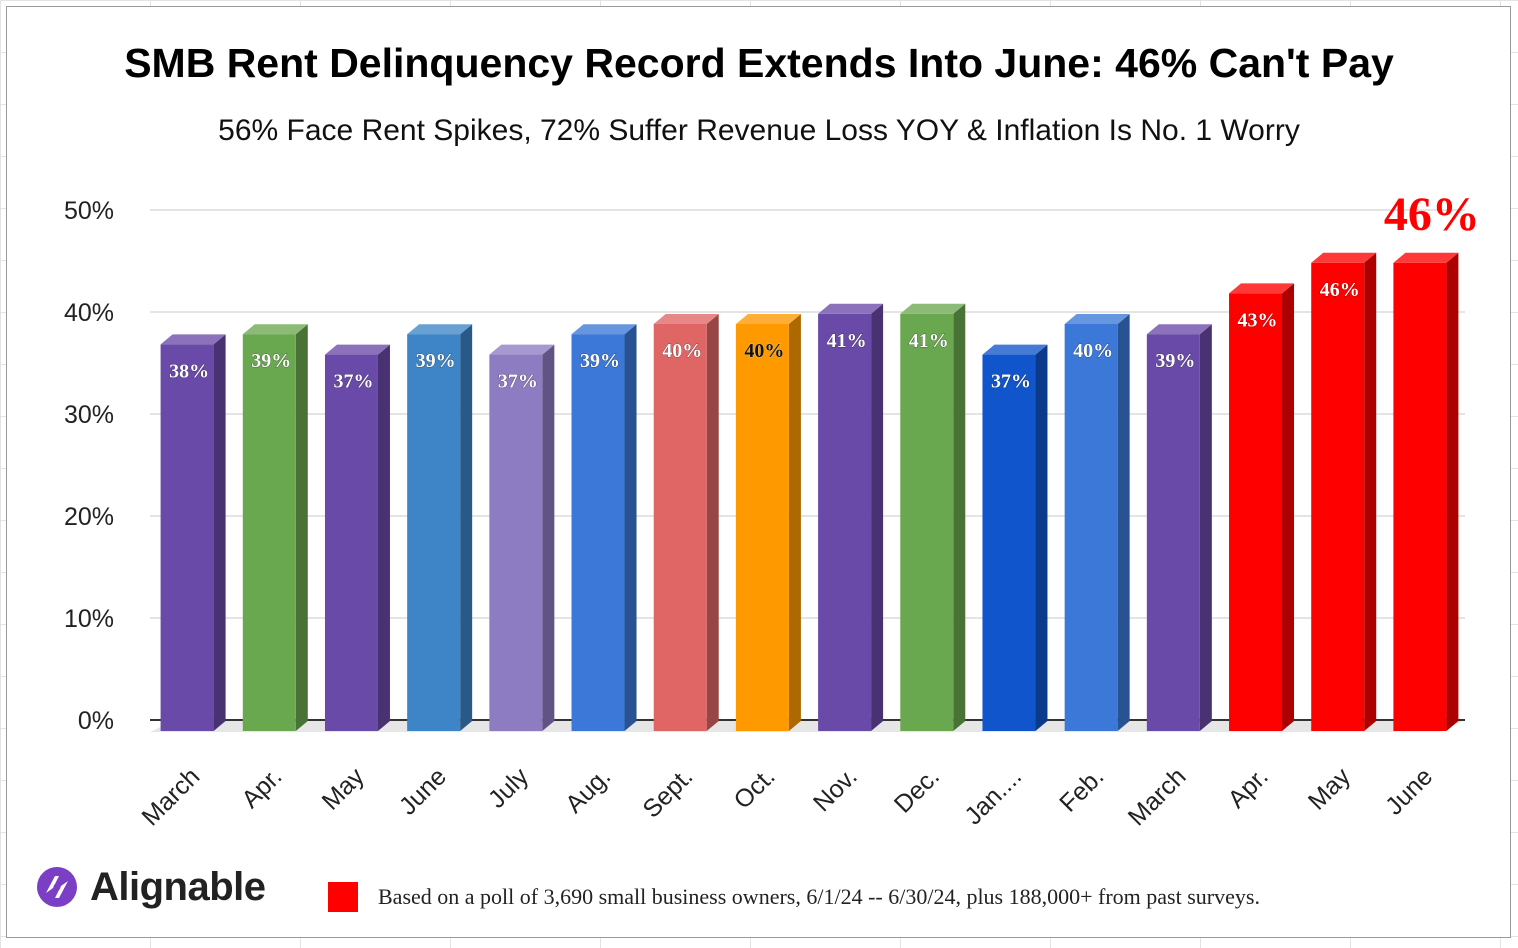  Describe the element at coordinates (89, 517) in the screenshot. I see `y-tick-label: 20%` at that location.